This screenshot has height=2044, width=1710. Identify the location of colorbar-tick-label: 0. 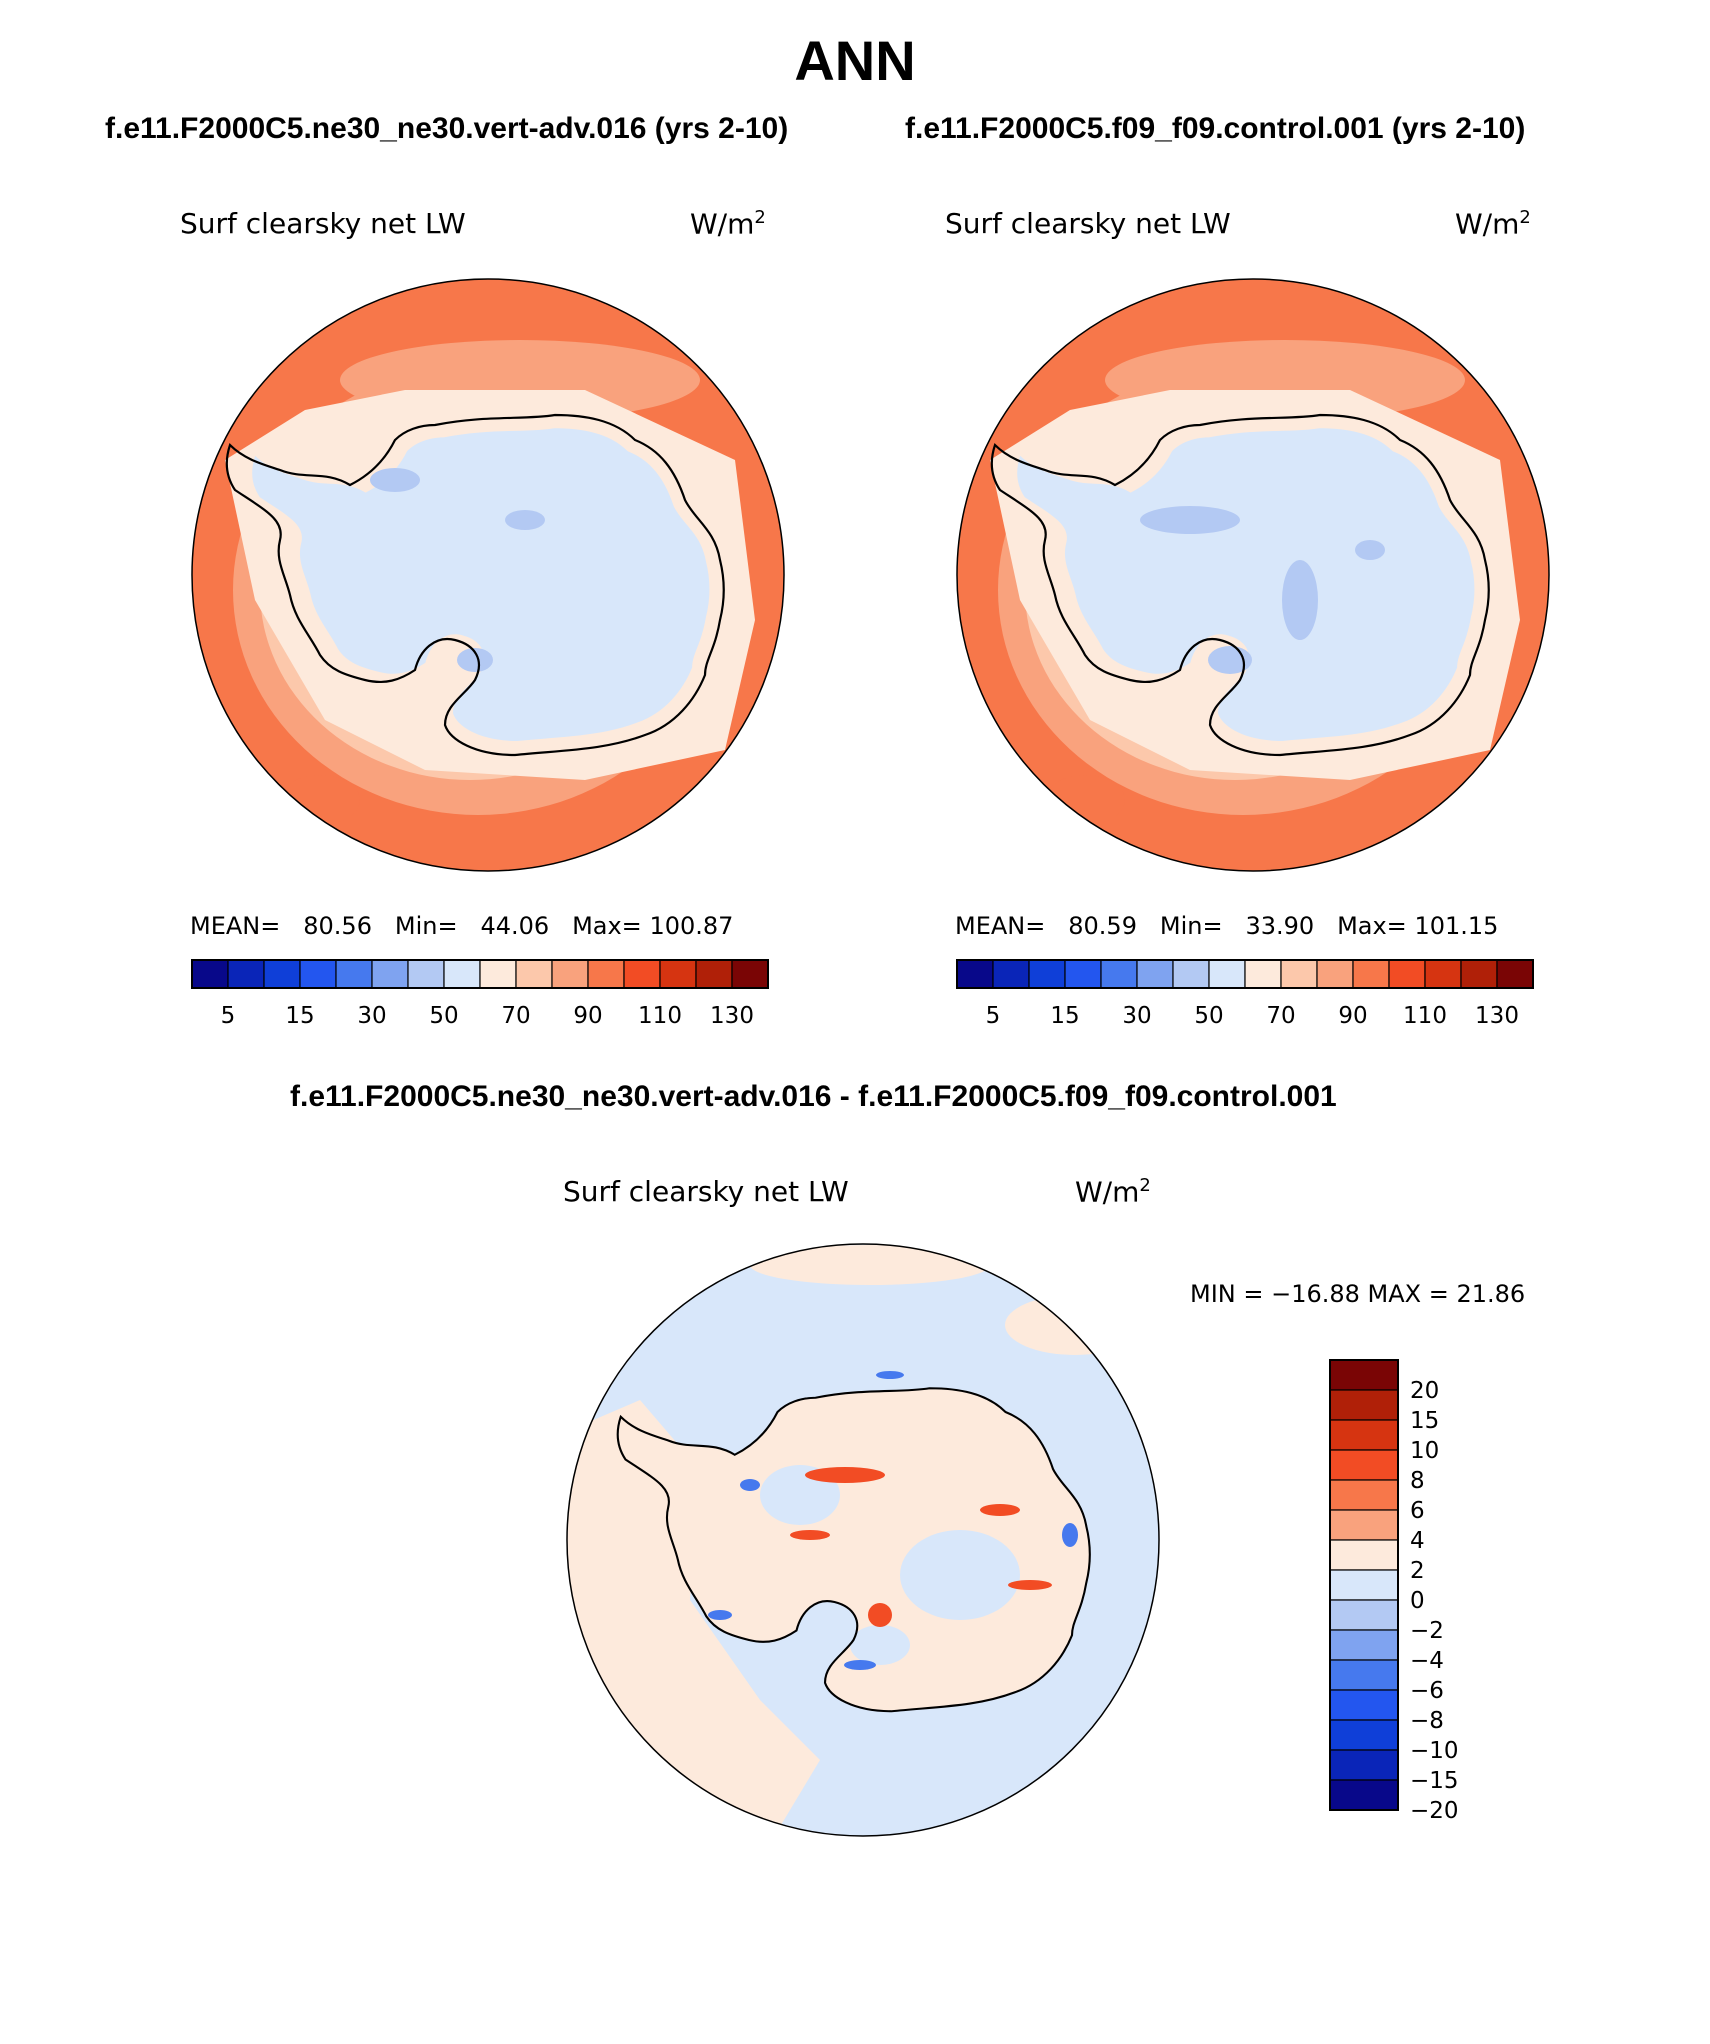
(1417, 1601).